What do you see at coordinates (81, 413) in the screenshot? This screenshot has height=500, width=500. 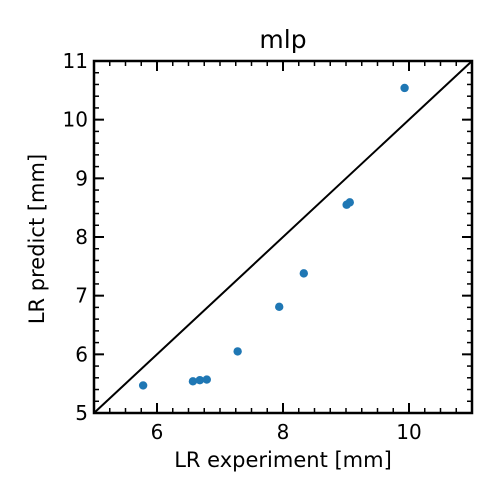 I see `y-tick-label: 5` at bounding box center [81, 413].